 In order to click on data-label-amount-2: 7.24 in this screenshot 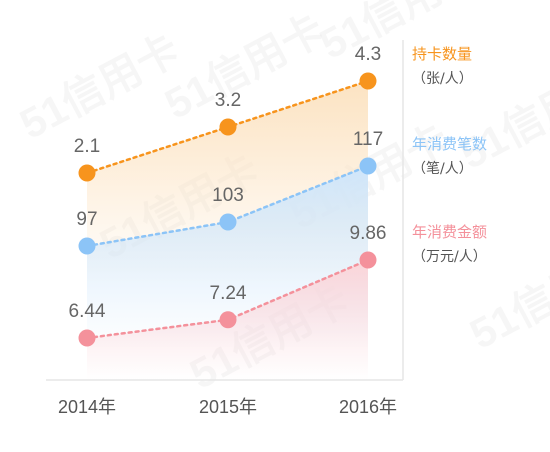, I will do `click(228, 293)`.